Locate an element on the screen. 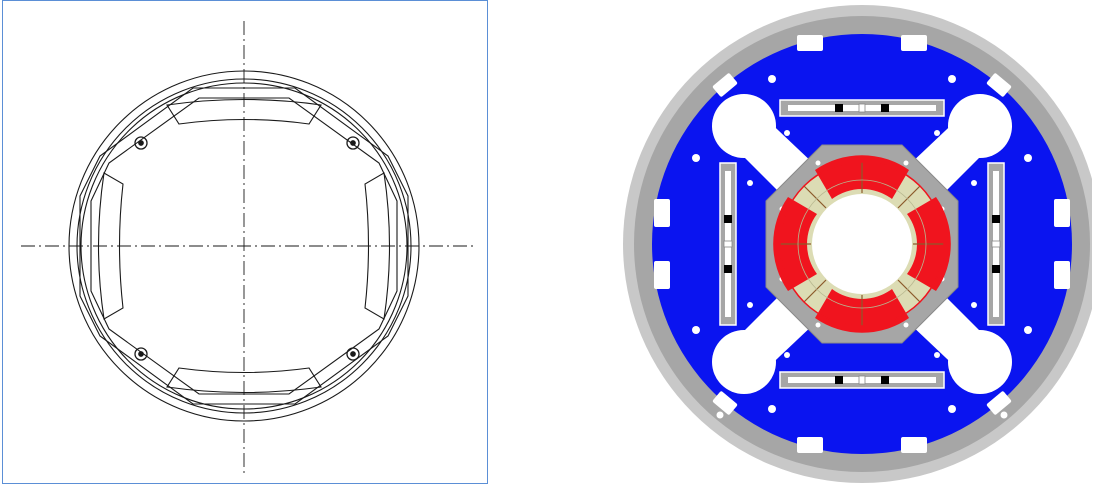  corner-hole-top-left is located at coordinates (744, 126).